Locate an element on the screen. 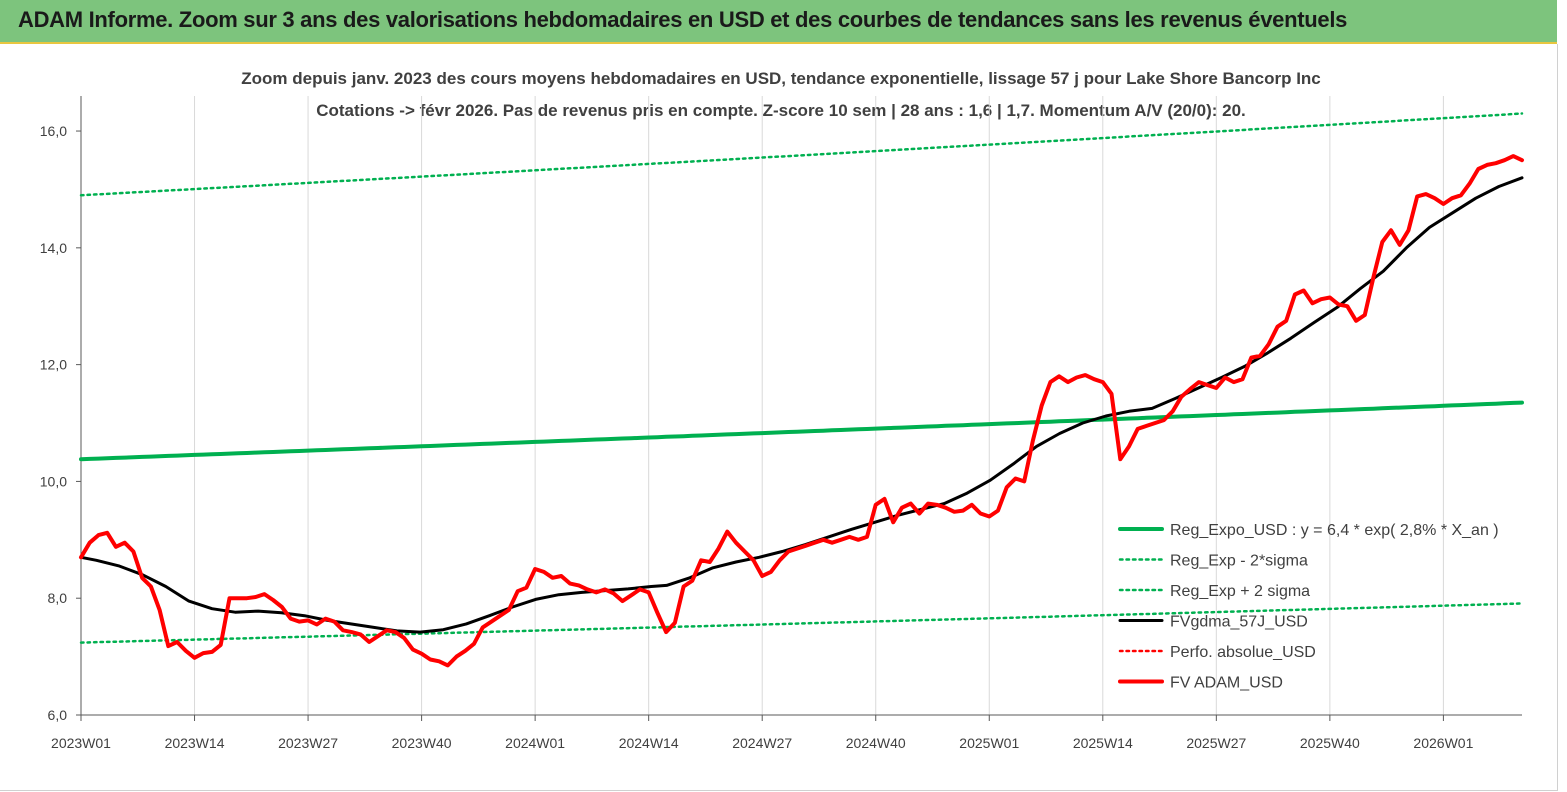 This screenshot has height=792, width=1567. x-tick-label: 2025W01 is located at coordinates (989, 743).